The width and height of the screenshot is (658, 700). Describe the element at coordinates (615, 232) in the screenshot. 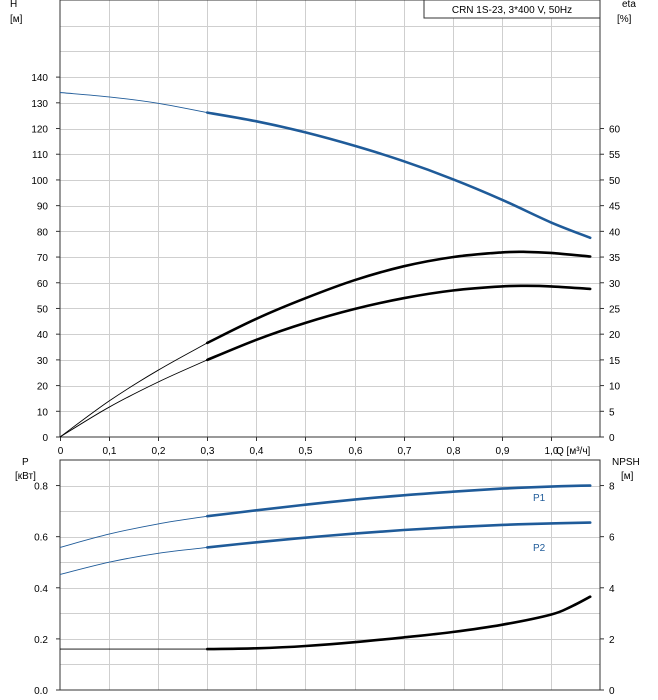

I see `y-right-tick-label: 40` at that location.